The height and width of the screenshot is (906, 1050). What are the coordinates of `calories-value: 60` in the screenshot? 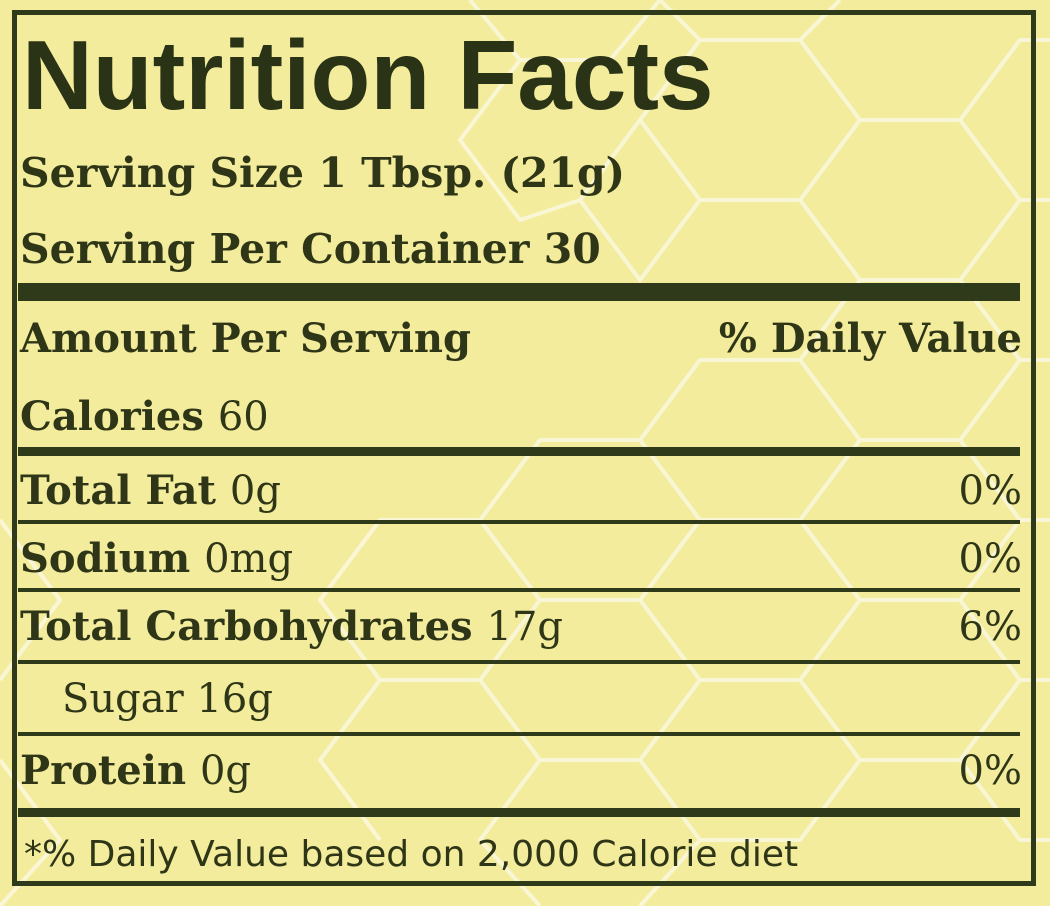 It's located at (243, 417).